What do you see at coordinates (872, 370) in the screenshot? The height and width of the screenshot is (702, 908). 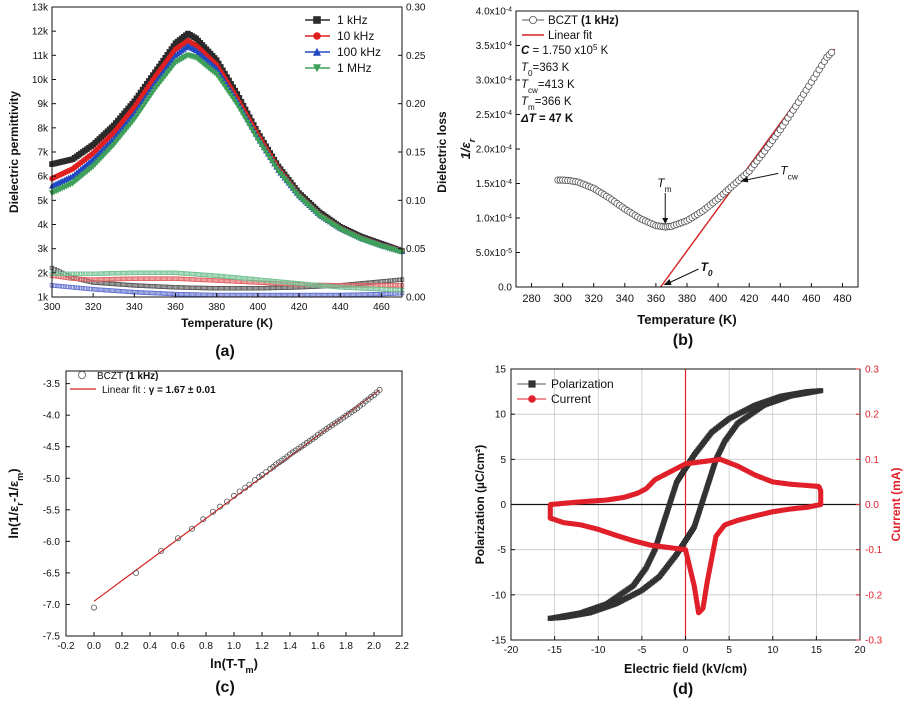 I see `y2-tick-label: 0.3` at bounding box center [872, 370].